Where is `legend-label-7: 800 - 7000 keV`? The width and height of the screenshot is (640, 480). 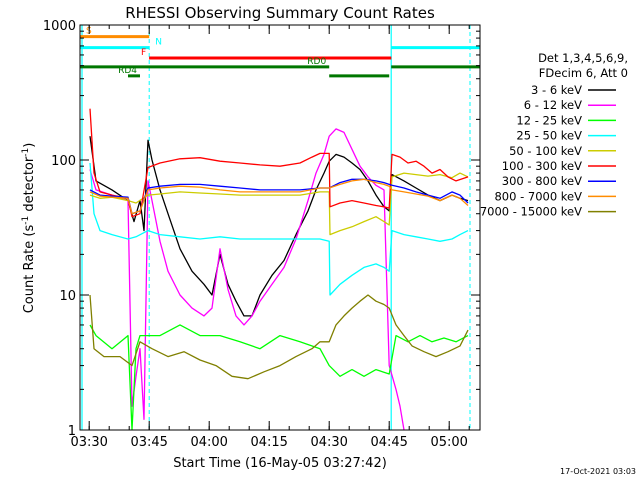 legend-label-7: 800 - 7000 keV is located at coordinates (538, 196).